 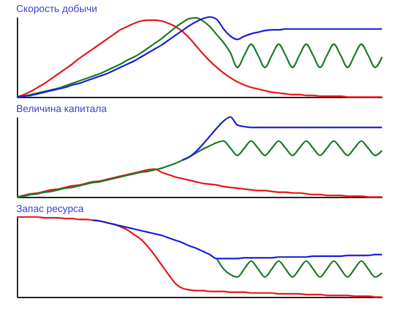 What do you see at coordinates (50, 210) in the screenshot?
I see `chart-title: Запас ресурса` at bounding box center [50, 210].